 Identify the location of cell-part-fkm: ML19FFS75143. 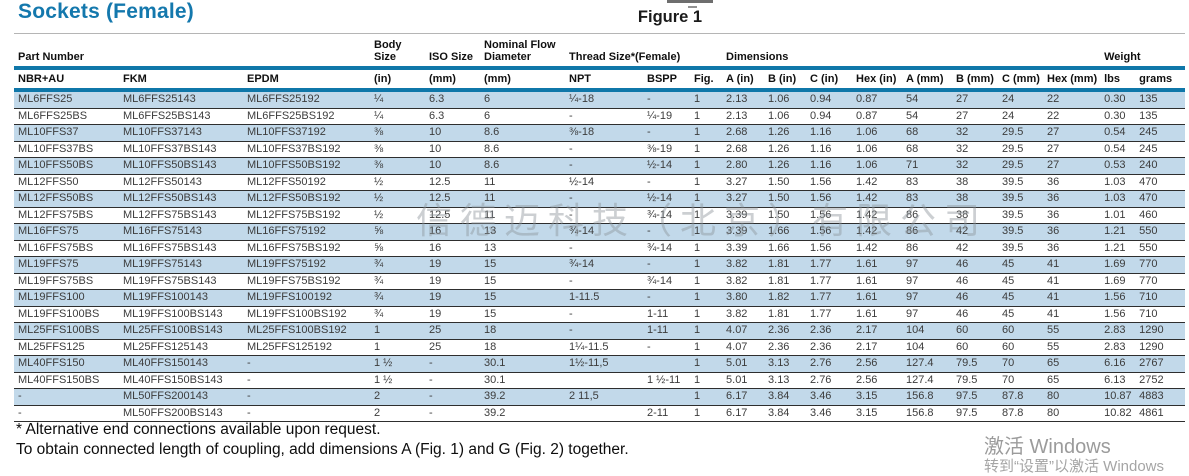
(162, 264).